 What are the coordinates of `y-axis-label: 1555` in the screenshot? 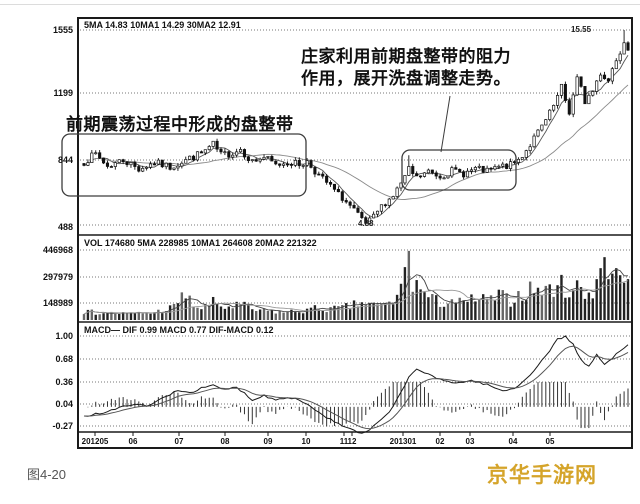 It's located at (62, 30).